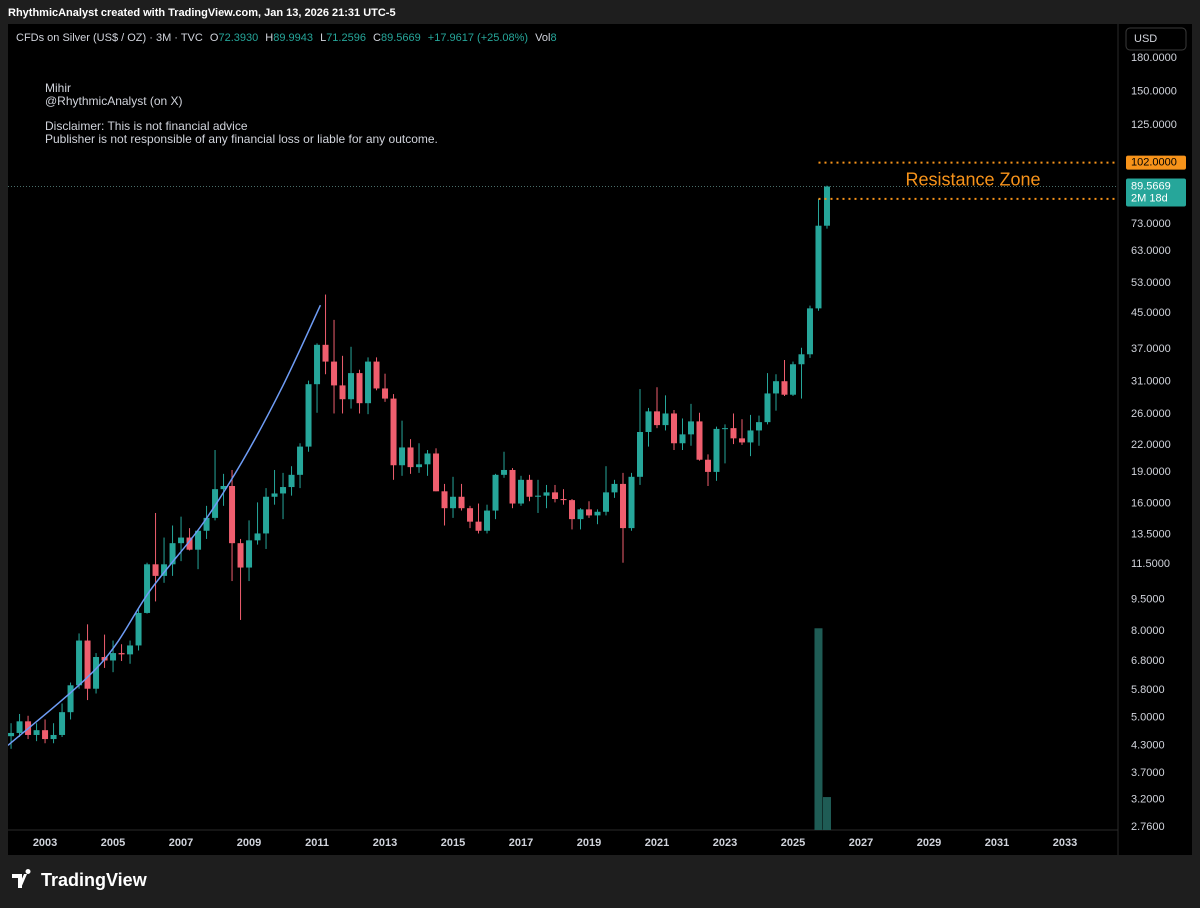 The width and height of the screenshot is (1200, 908). What do you see at coordinates (1151, 445) in the screenshot?
I see `y-tick-label: 22.0000` at bounding box center [1151, 445].